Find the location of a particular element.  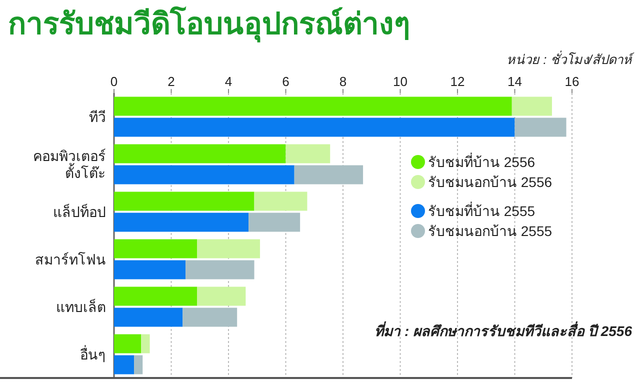

y-tick-label: ทีวี is located at coordinates (97, 116).